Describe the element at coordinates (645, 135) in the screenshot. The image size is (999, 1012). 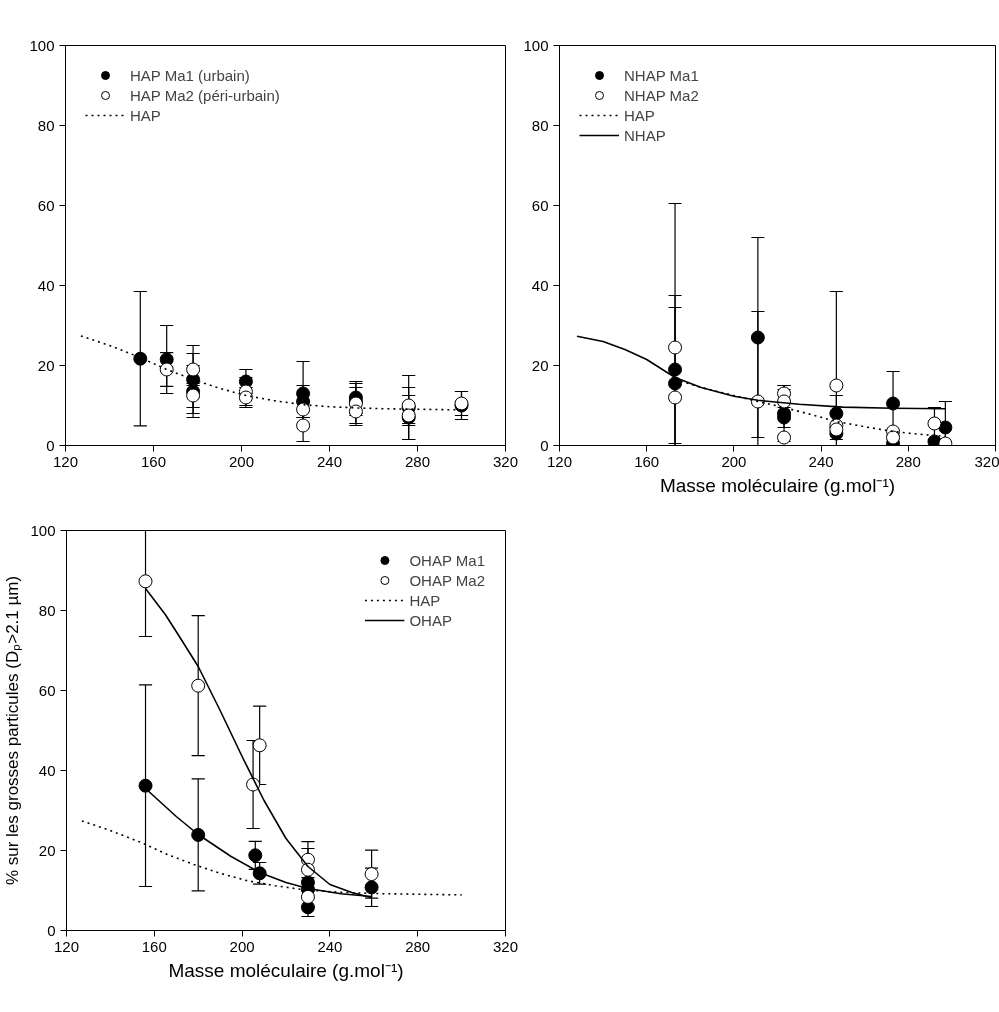
I see `legend-label: NHAP` at that location.